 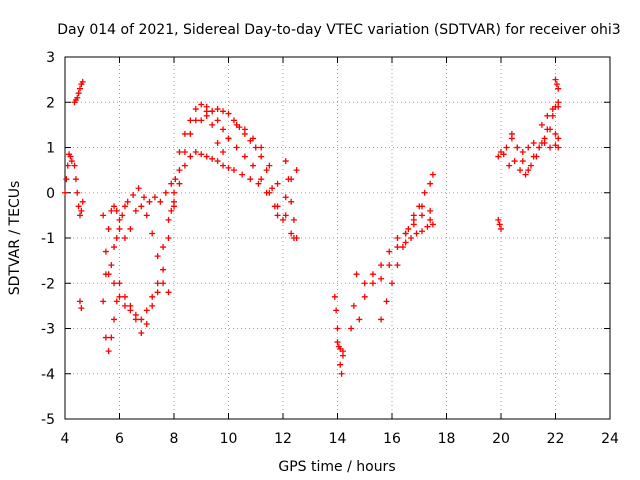 I want to click on y-tick-label: 2, so click(x=50, y=103).